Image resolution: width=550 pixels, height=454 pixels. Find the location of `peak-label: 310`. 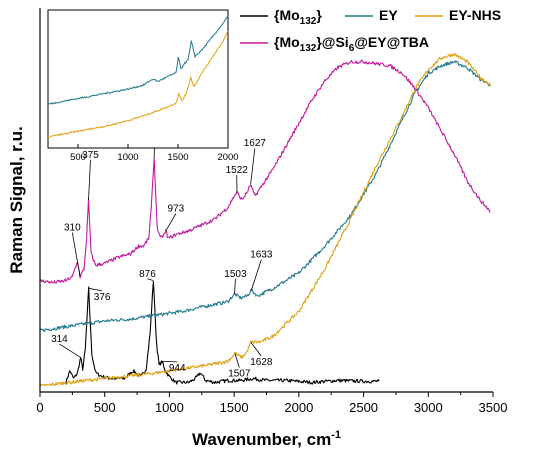

peak-label: 310 is located at coordinates (72, 228).